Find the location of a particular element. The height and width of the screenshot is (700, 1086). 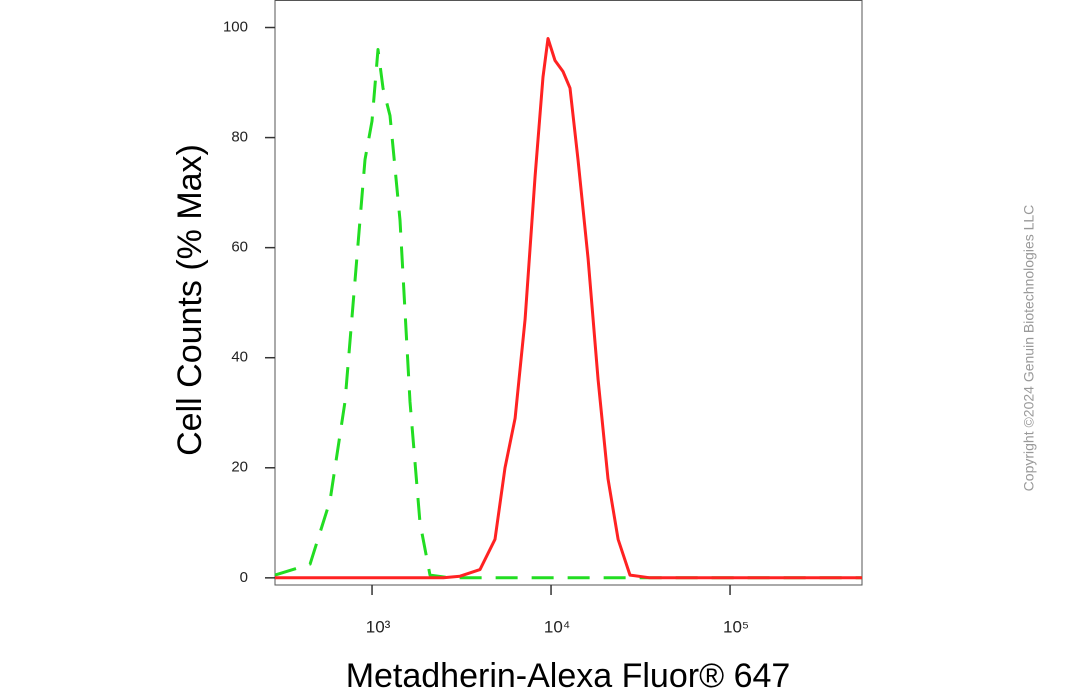

x-tick-label: 10⁵ is located at coordinates (736, 626).